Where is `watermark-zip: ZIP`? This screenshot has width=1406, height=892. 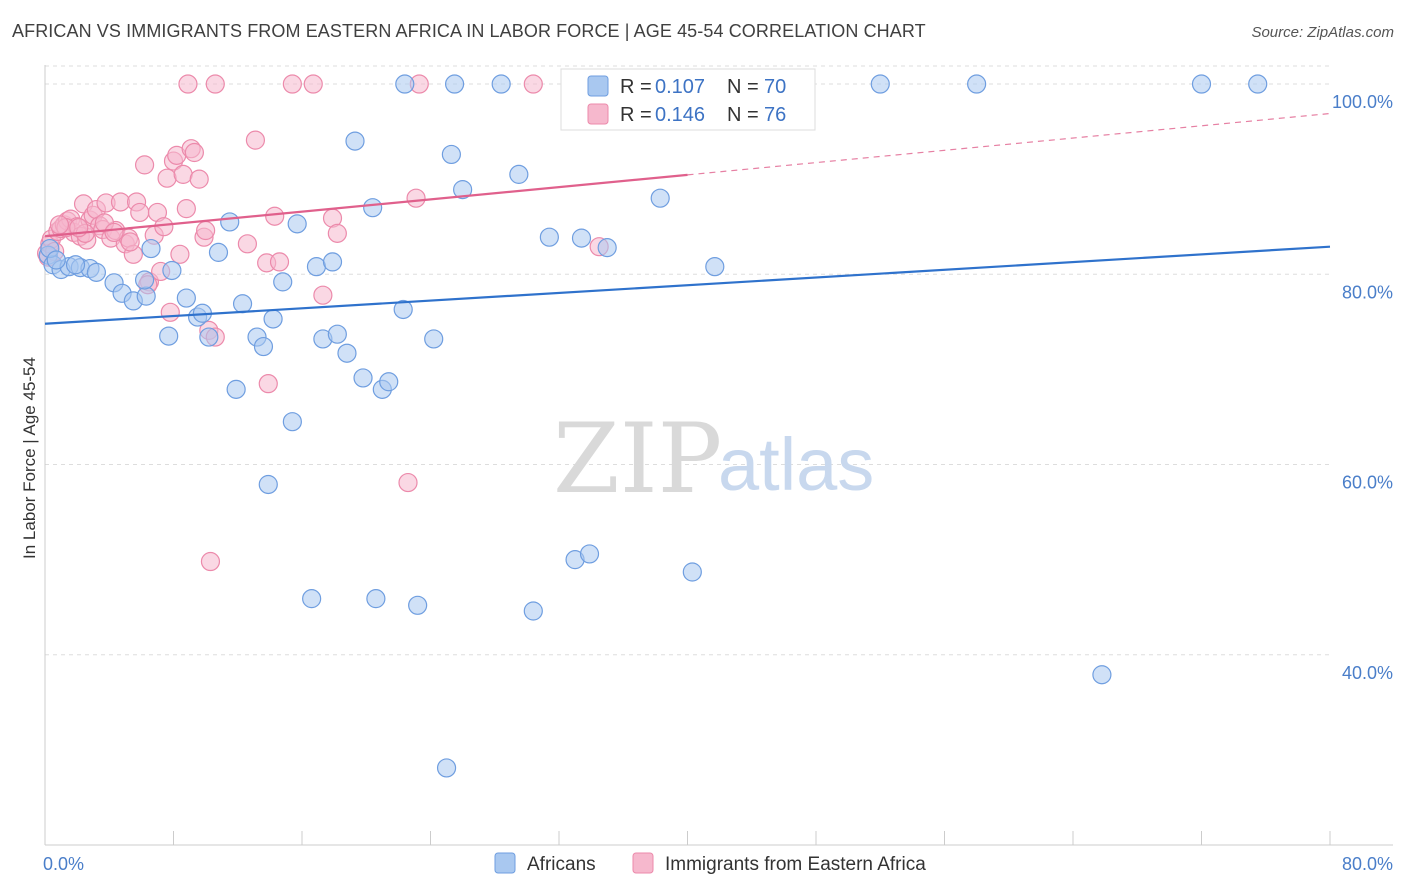 watermark-zip: ZIP is located at coordinates (637, 459).